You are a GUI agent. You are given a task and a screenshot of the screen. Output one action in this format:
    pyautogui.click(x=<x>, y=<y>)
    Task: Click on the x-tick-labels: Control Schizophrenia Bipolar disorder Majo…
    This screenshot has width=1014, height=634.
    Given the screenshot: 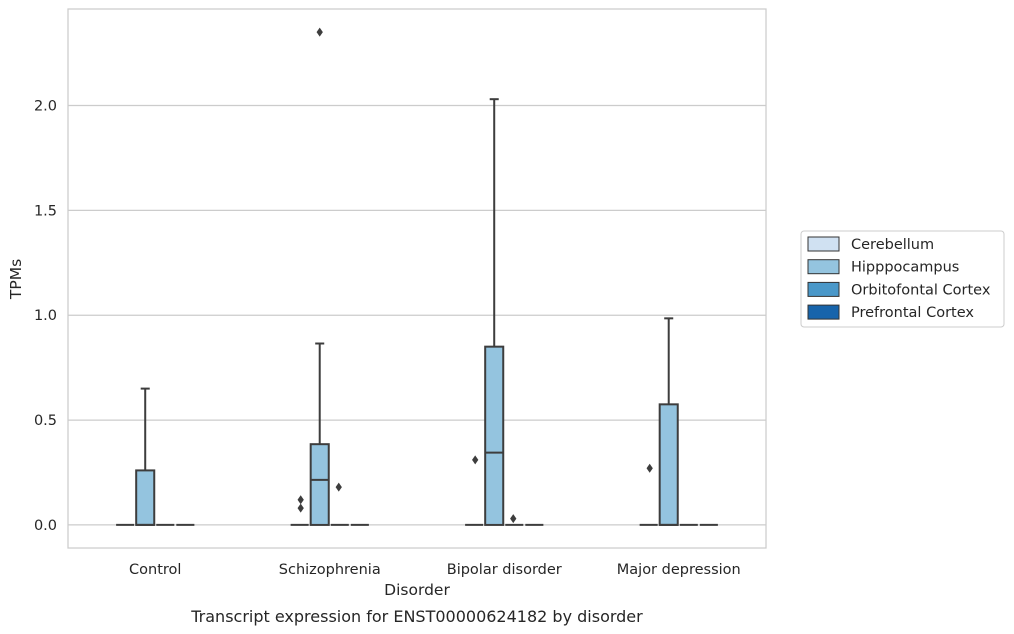 What is the action you would take?
    pyautogui.click(x=435, y=570)
    